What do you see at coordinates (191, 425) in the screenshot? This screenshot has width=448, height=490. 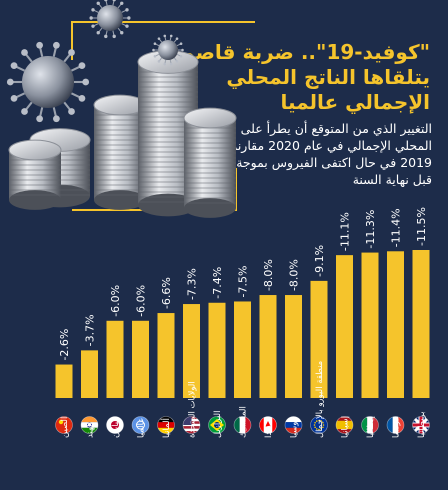 I see `flag-icon-us` at bounding box center [191, 425].